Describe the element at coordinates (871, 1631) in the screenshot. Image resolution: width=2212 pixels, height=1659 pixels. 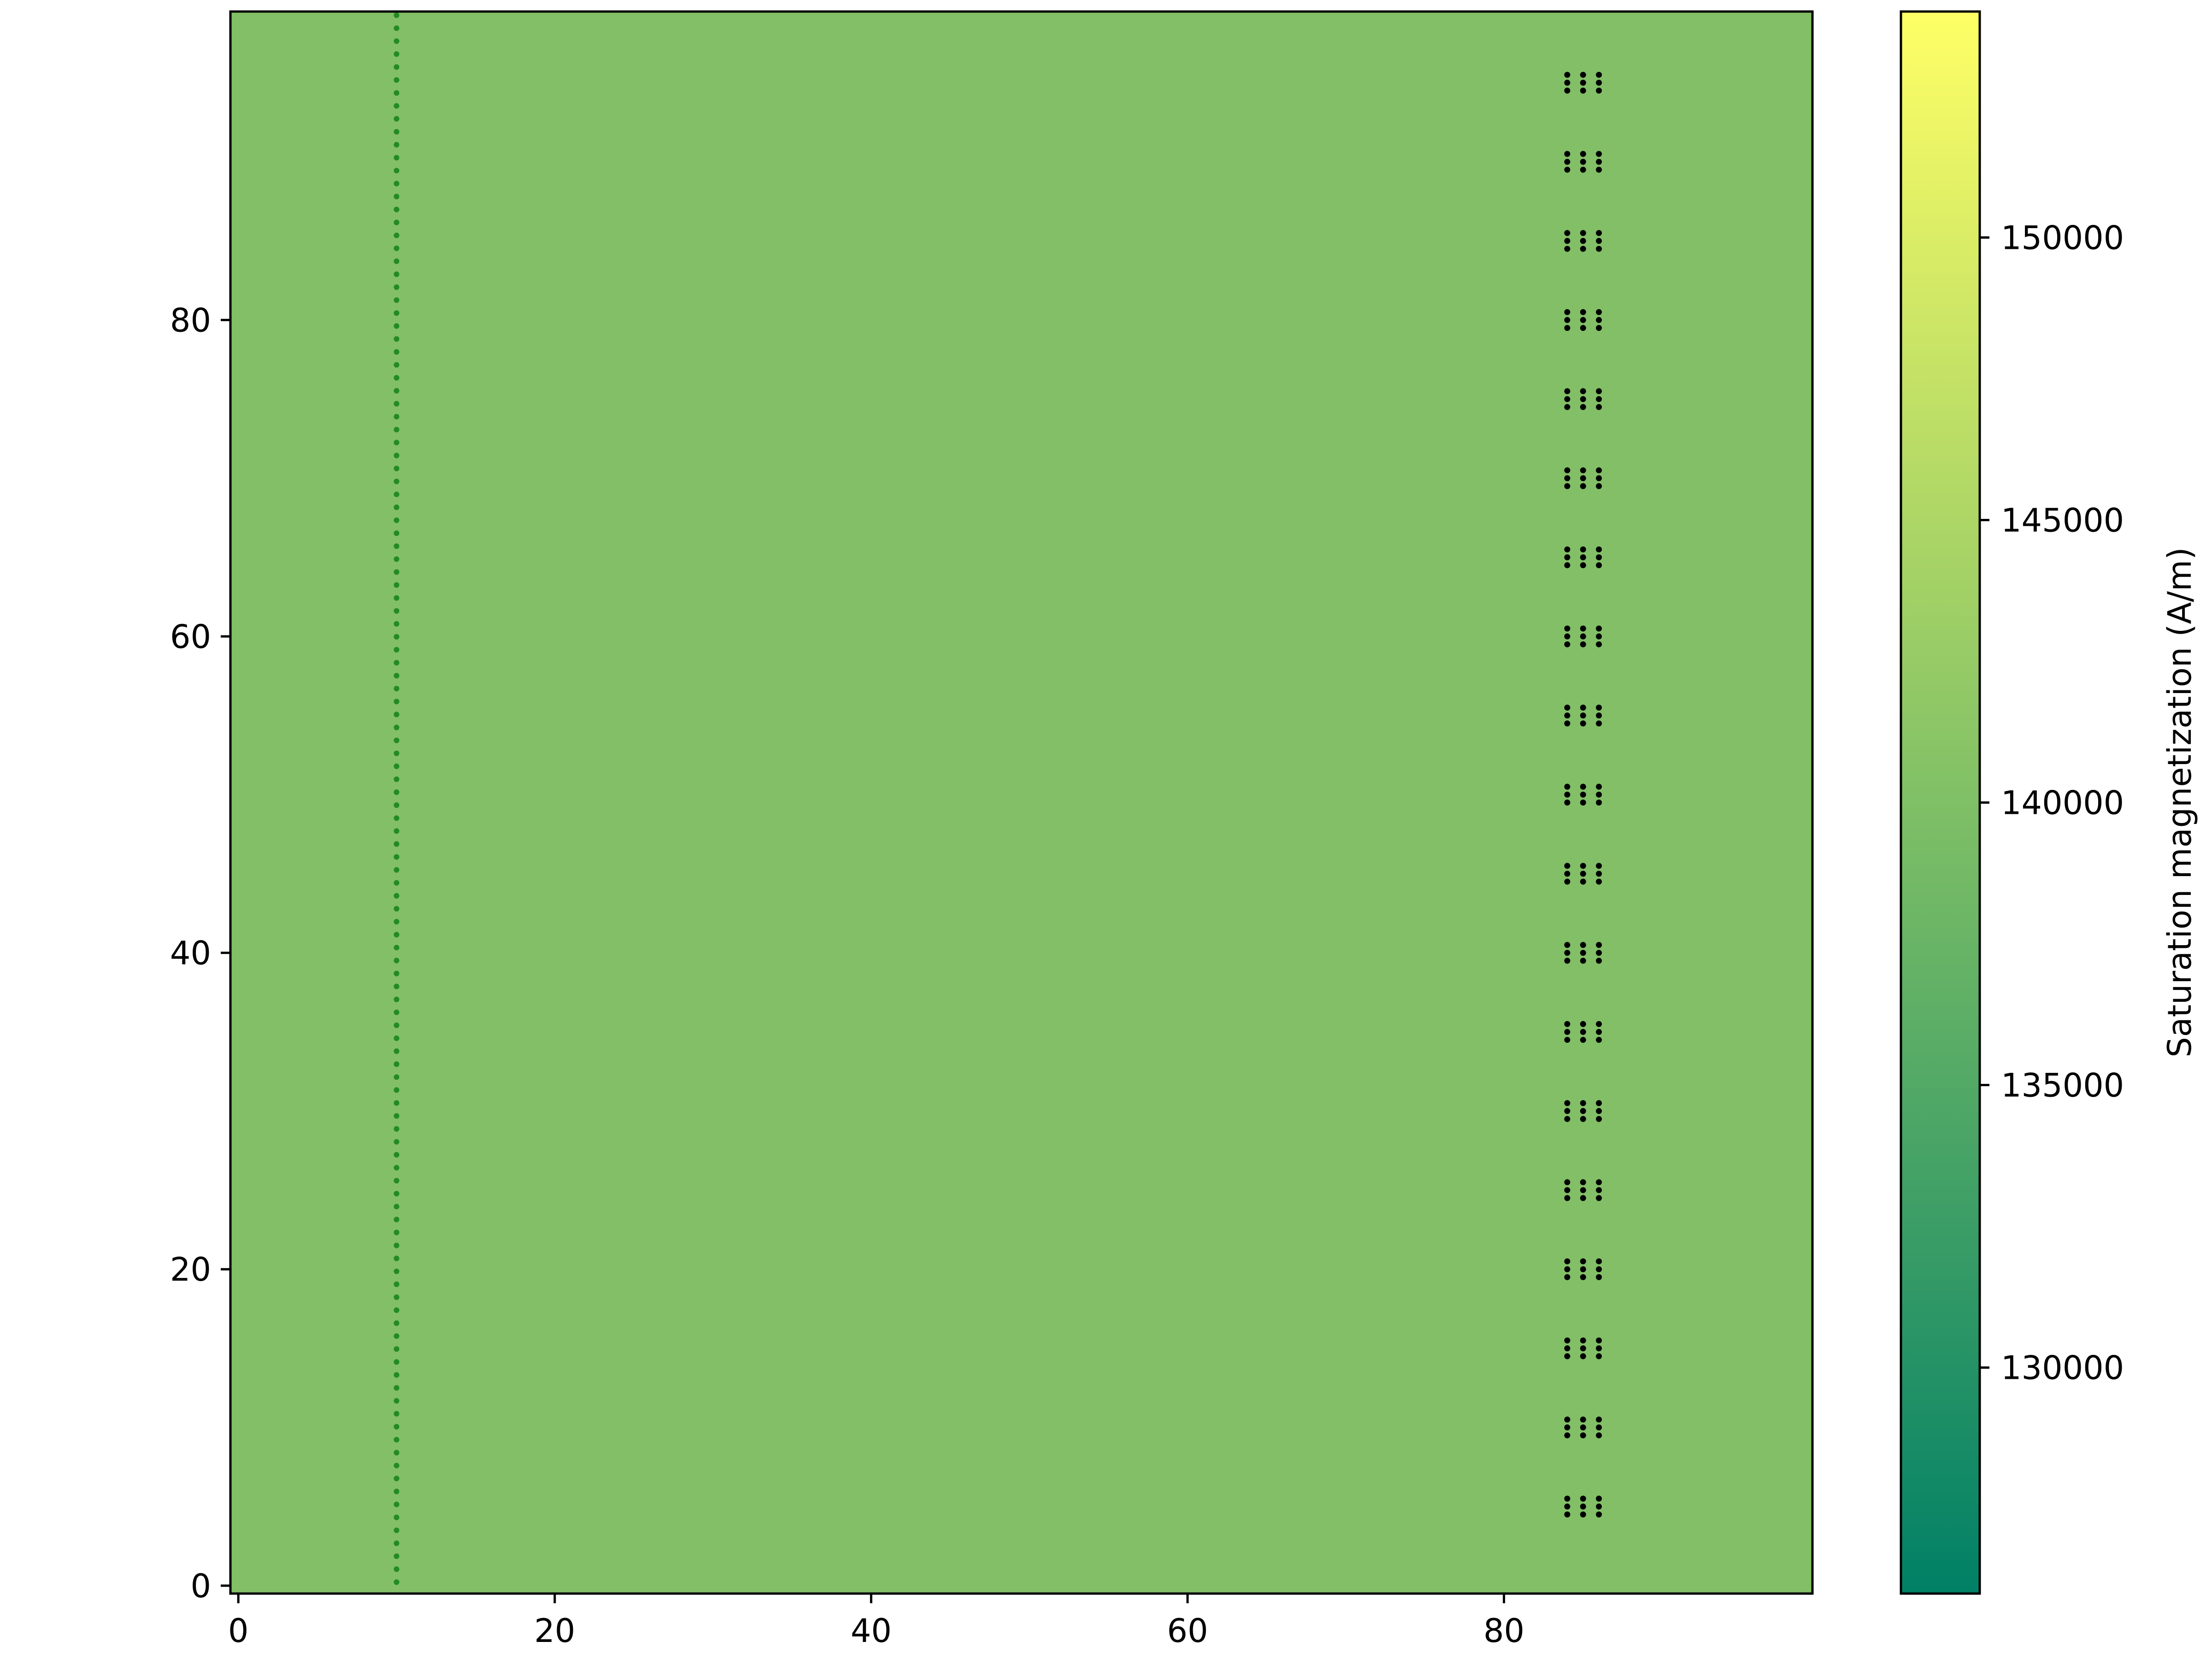
I see `x-tick-label: 40` at that location.